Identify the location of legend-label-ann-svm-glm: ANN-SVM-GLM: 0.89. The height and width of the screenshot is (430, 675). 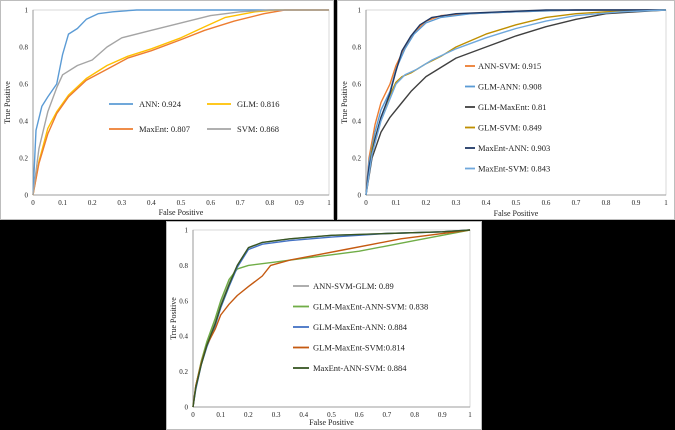
(353, 286).